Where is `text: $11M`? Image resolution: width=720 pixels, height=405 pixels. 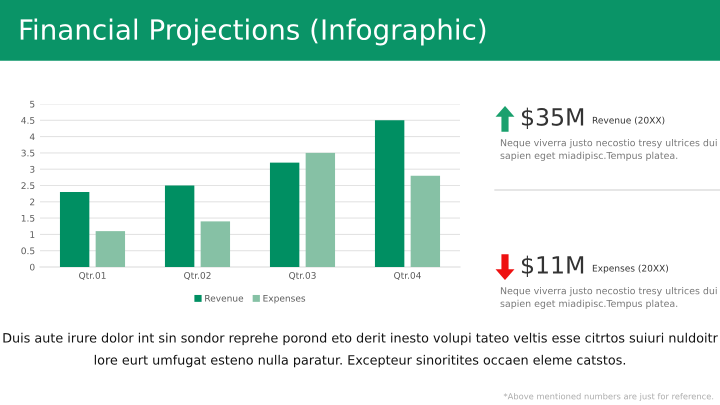
text: $11M is located at coordinates (553, 266).